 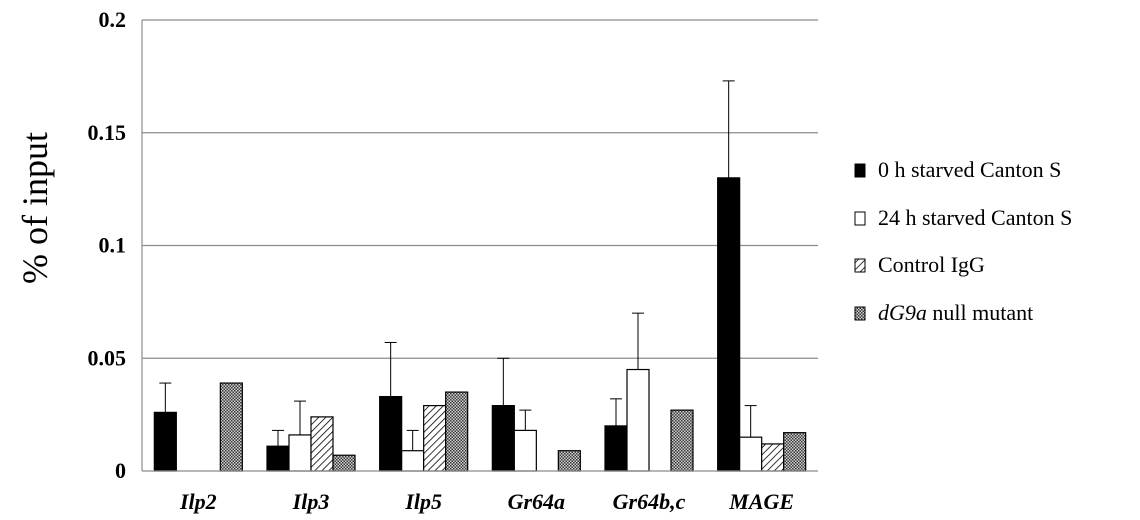 What do you see at coordinates (113, 19) in the screenshot?
I see `y-tick-label: 0.2` at bounding box center [113, 19].